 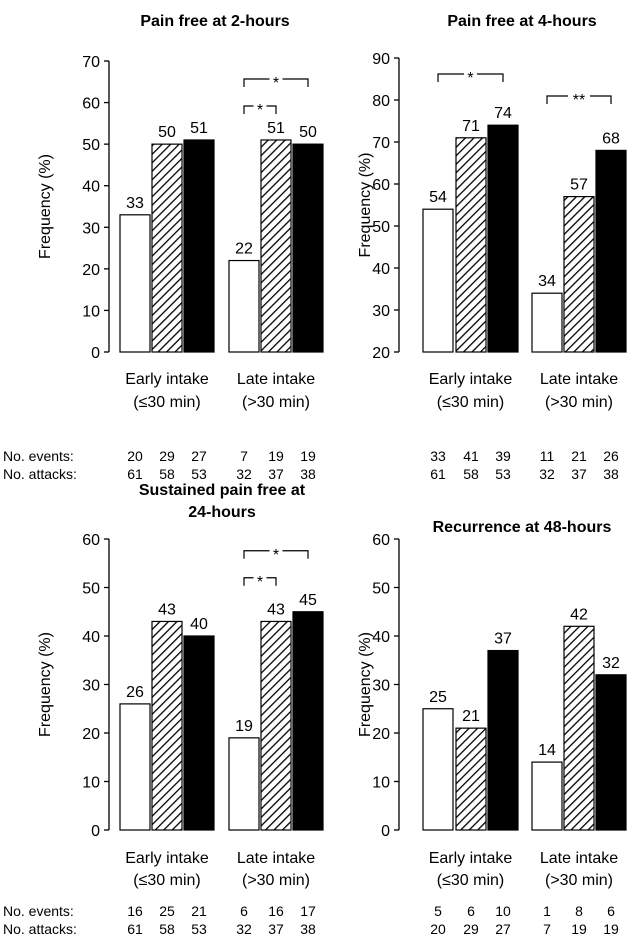 What do you see at coordinates (503, 456) in the screenshot?
I see `events-count: 39` at bounding box center [503, 456].